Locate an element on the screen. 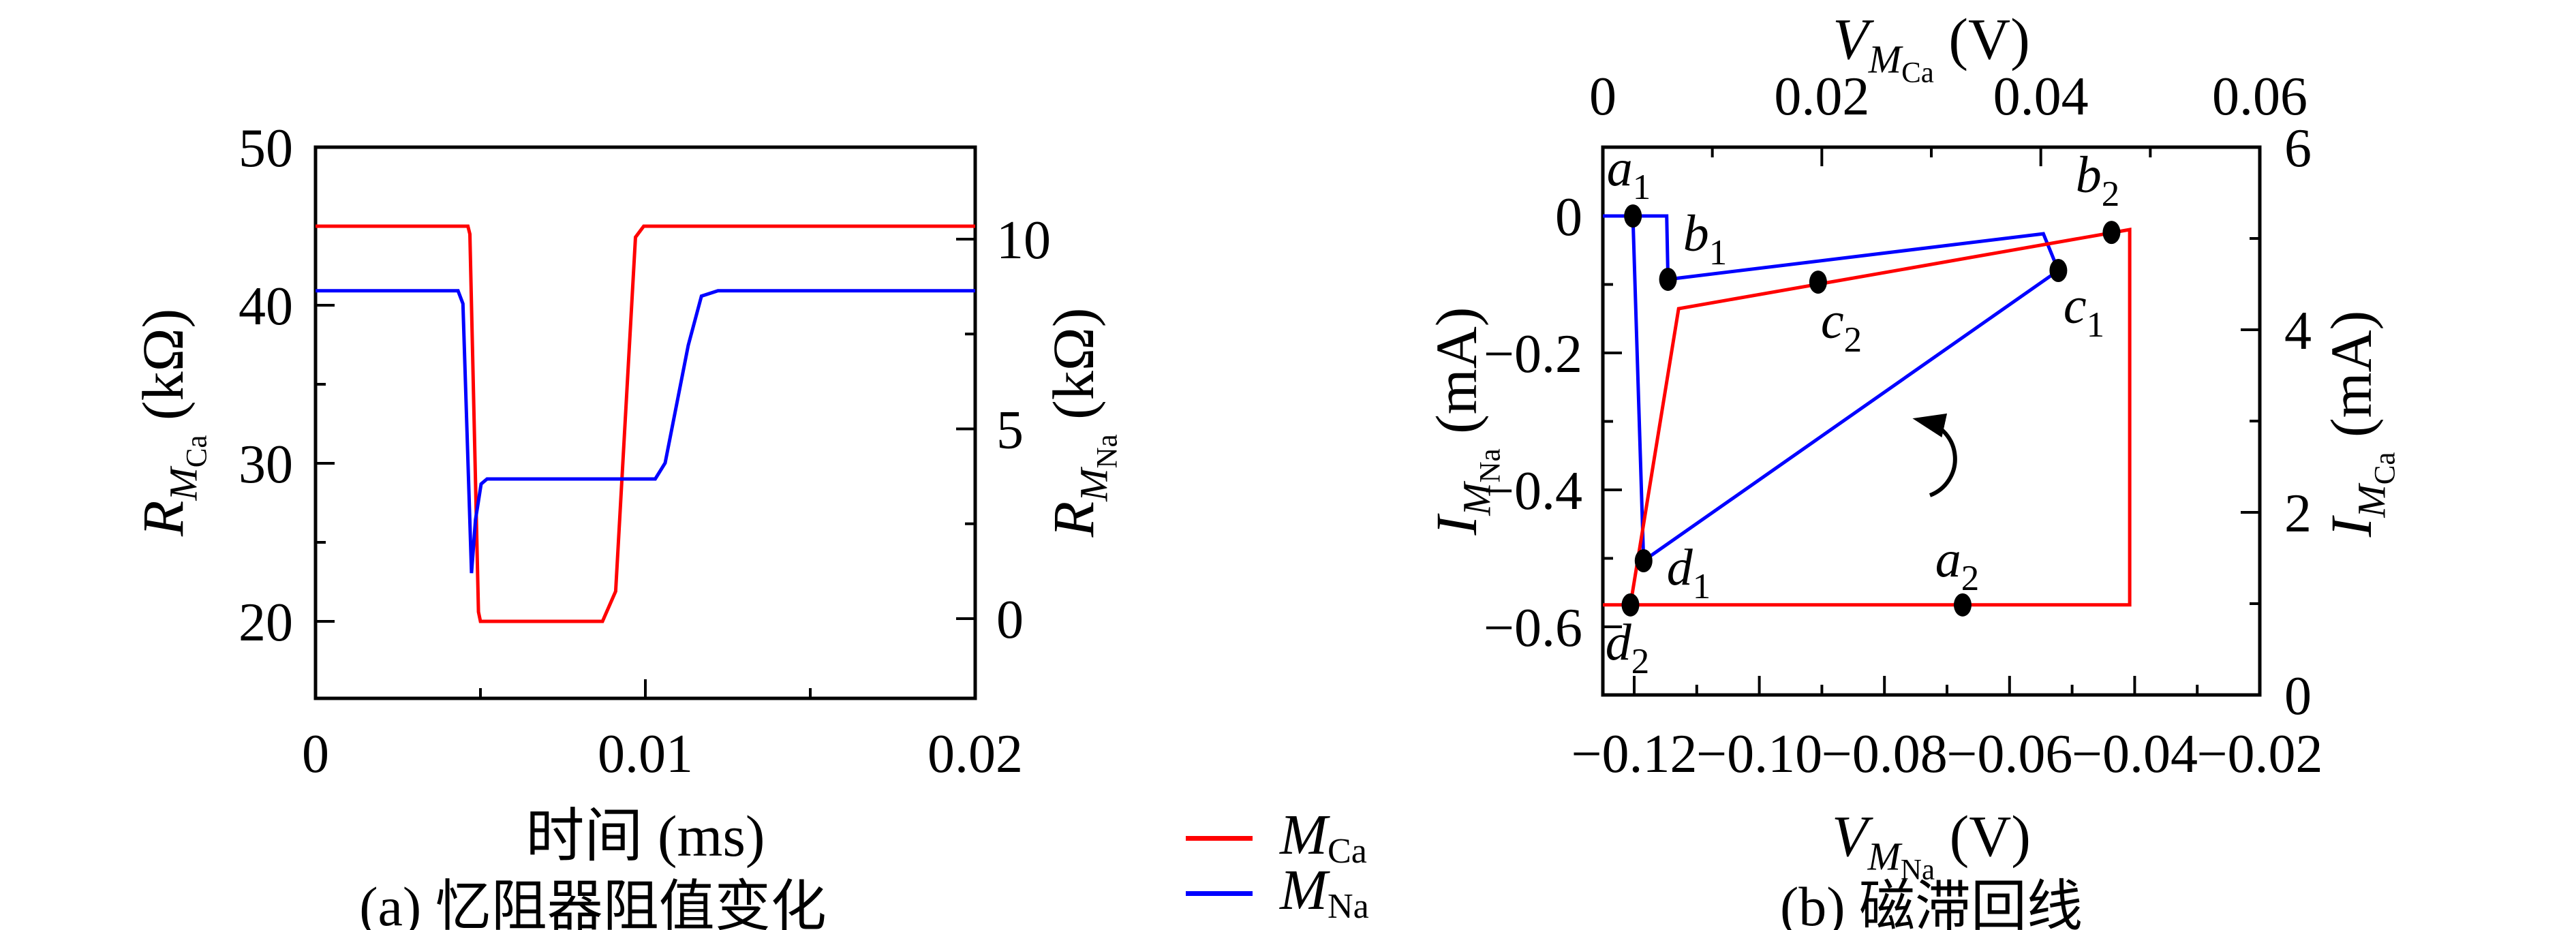 The image size is (2576, 930). point-dot-c1 is located at coordinates (2058, 270).